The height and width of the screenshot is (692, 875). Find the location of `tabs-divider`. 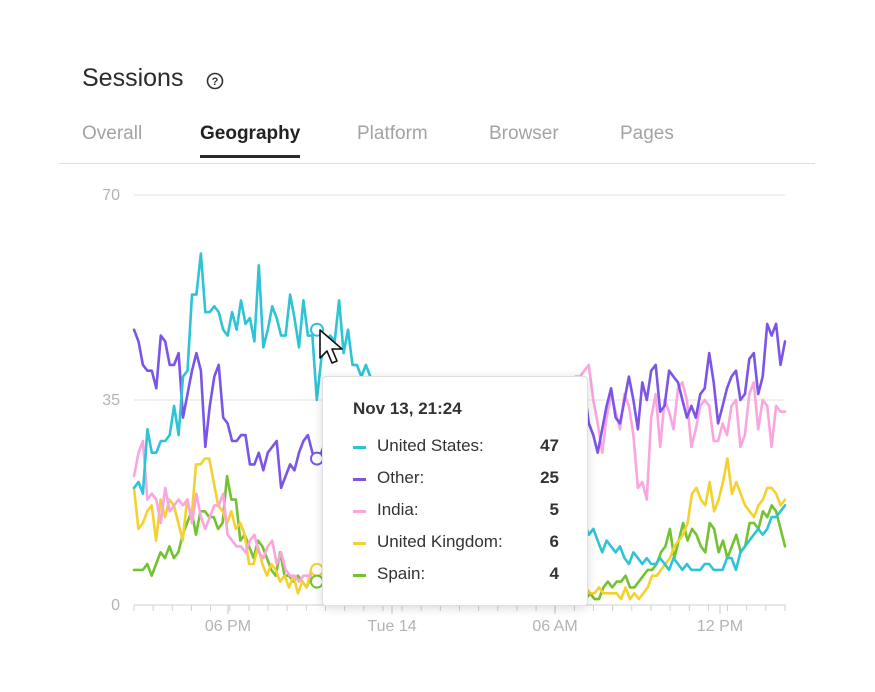

tabs-divider is located at coordinates (437, 163).